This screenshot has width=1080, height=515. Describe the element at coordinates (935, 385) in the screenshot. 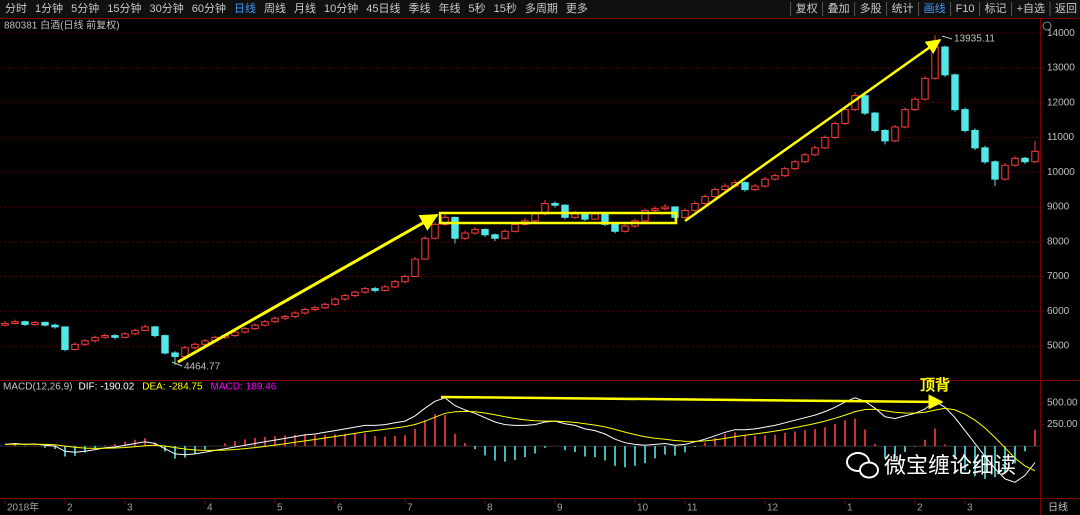

I see `divergence-label: 顶背` at that location.